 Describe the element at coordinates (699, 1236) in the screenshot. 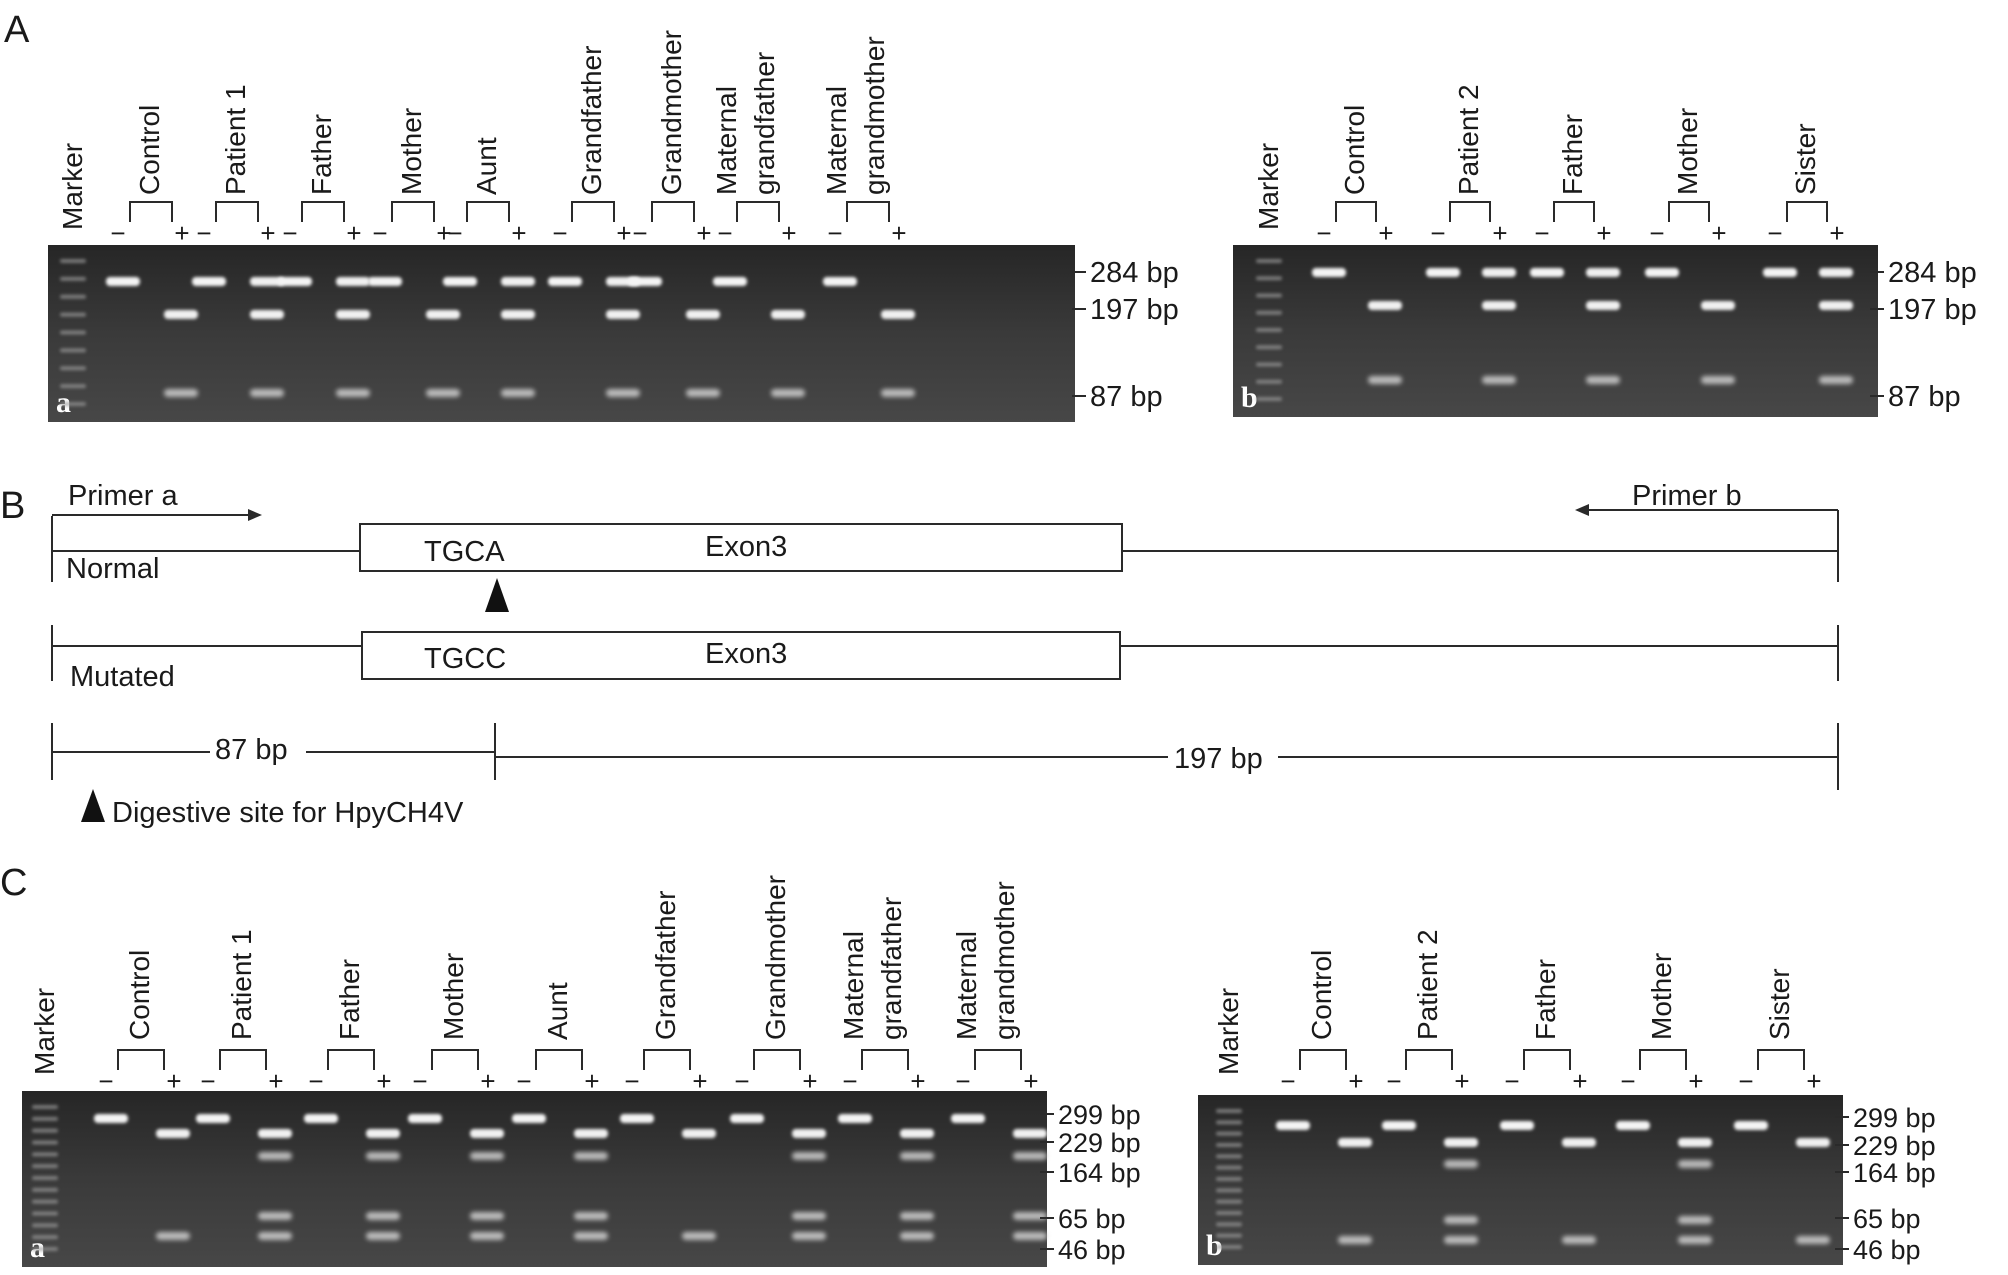

I see `band-46-grandfather` at that location.